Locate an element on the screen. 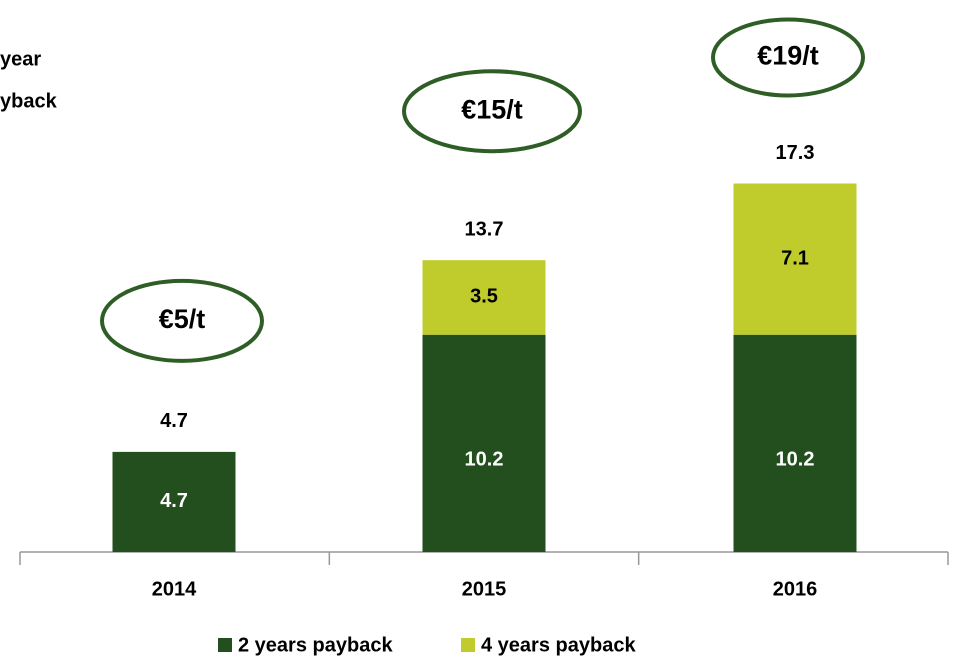  price-label: €19/t is located at coordinates (788, 56).